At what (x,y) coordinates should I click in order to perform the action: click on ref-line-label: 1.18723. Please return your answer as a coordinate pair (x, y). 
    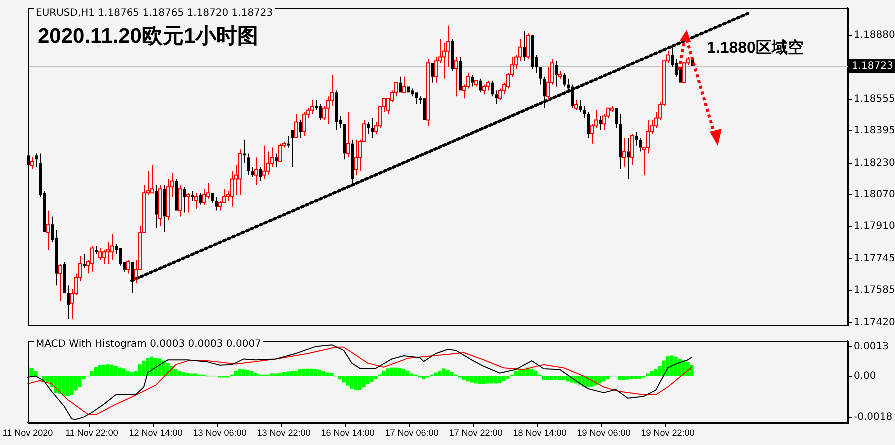
    Looking at the image, I should click on (873, 66).